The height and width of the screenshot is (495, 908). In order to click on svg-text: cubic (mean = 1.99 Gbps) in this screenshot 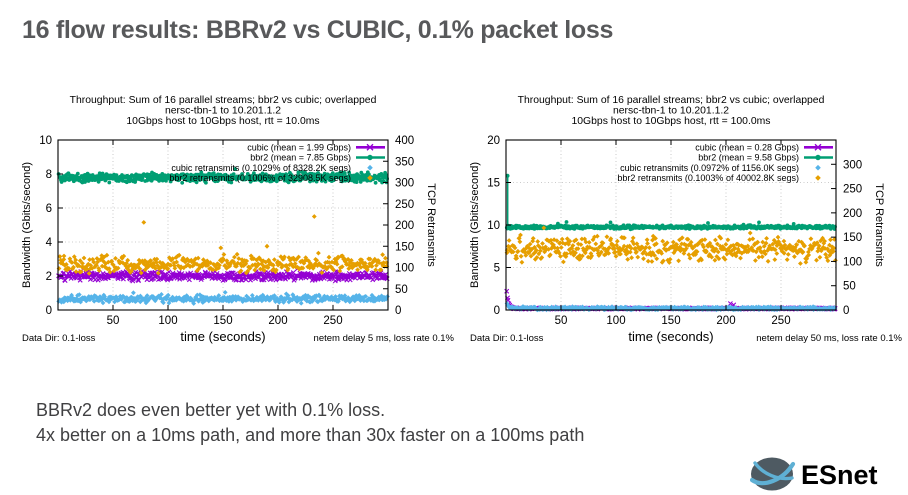, I will do `click(299, 148)`.